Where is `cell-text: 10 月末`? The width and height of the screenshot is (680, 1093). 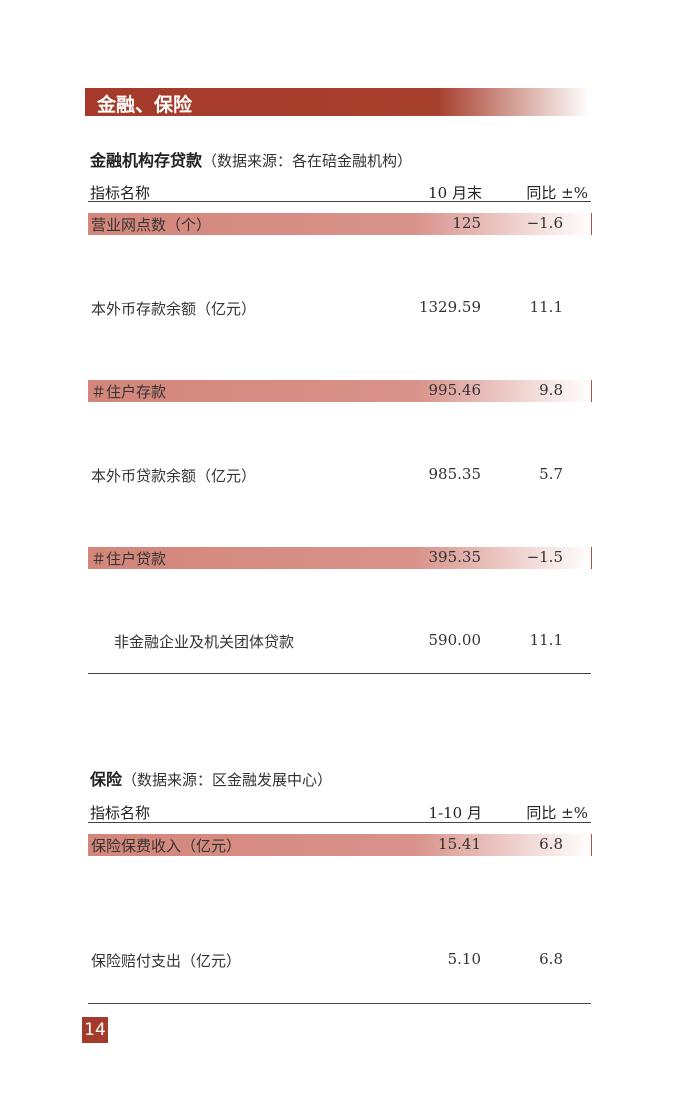
cell-text: 10 月末 is located at coordinates (455, 193).